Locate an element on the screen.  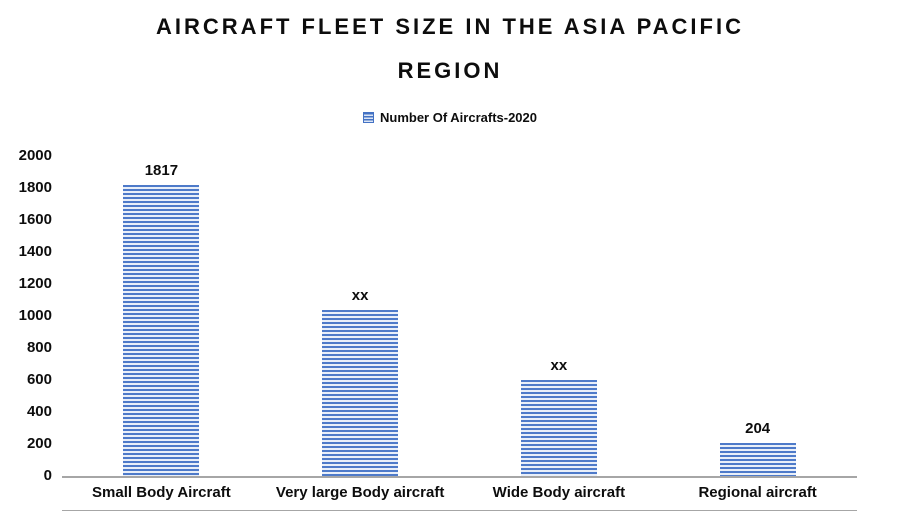
x-category-label: Small Body Aircraft is located at coordinates (161, 492).